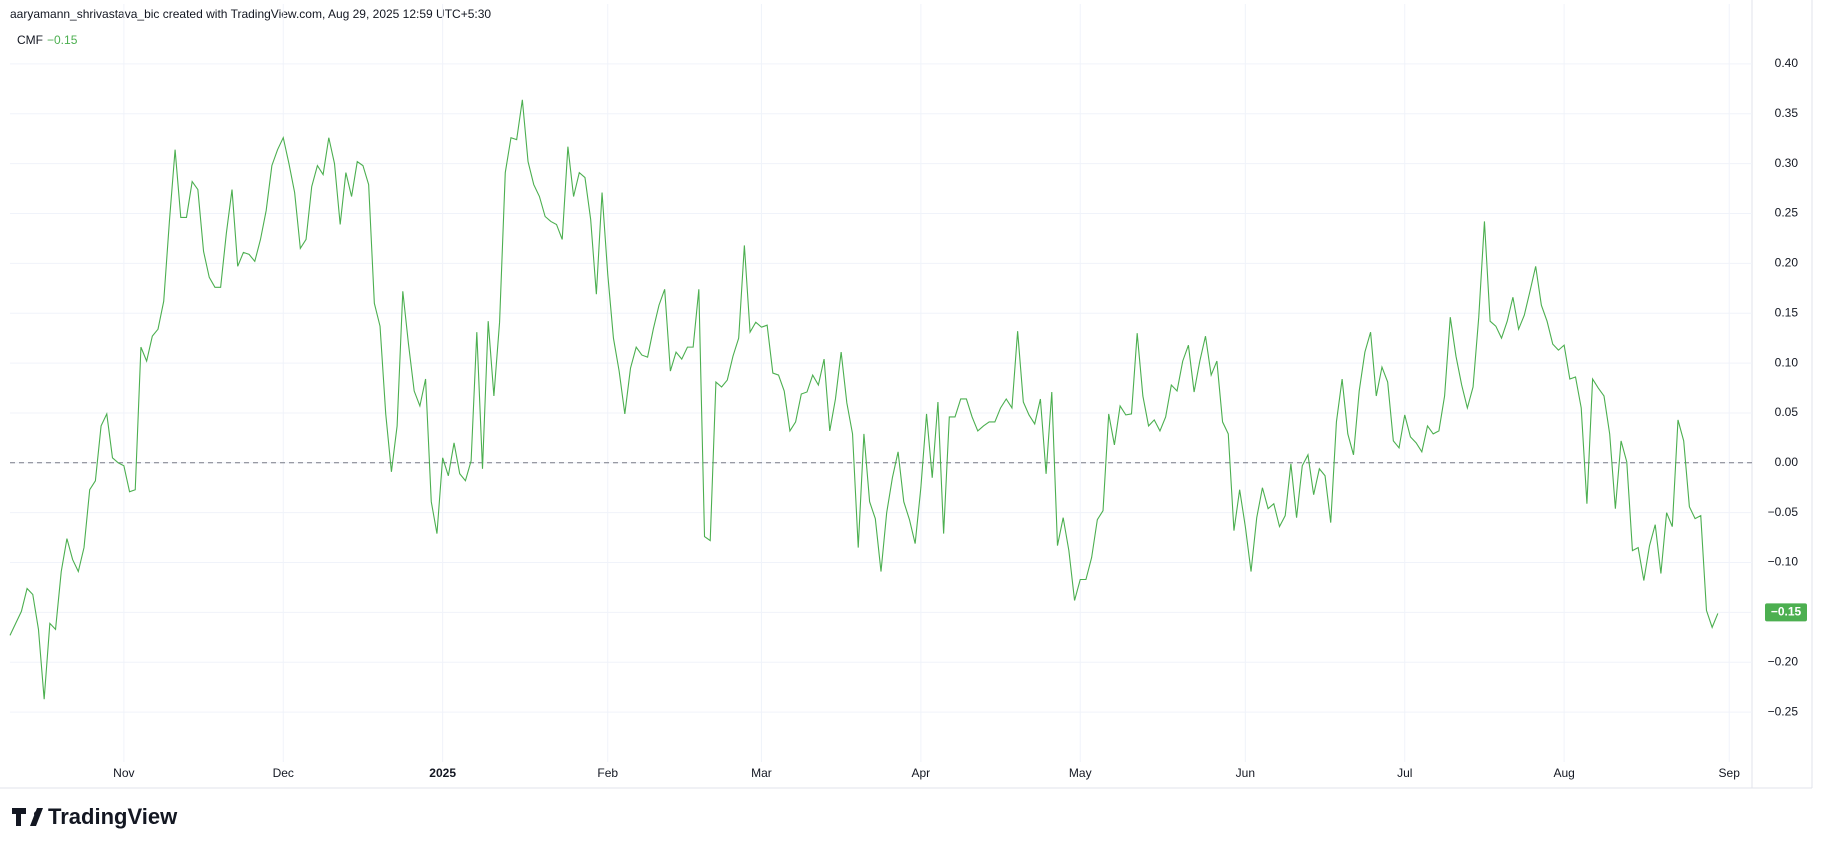 The width and height of the screenshot is (1825, 849). Describe the element at coordinates (1787, 312) in the screenshot. I see `y-tick-label: 0.15` at that location.